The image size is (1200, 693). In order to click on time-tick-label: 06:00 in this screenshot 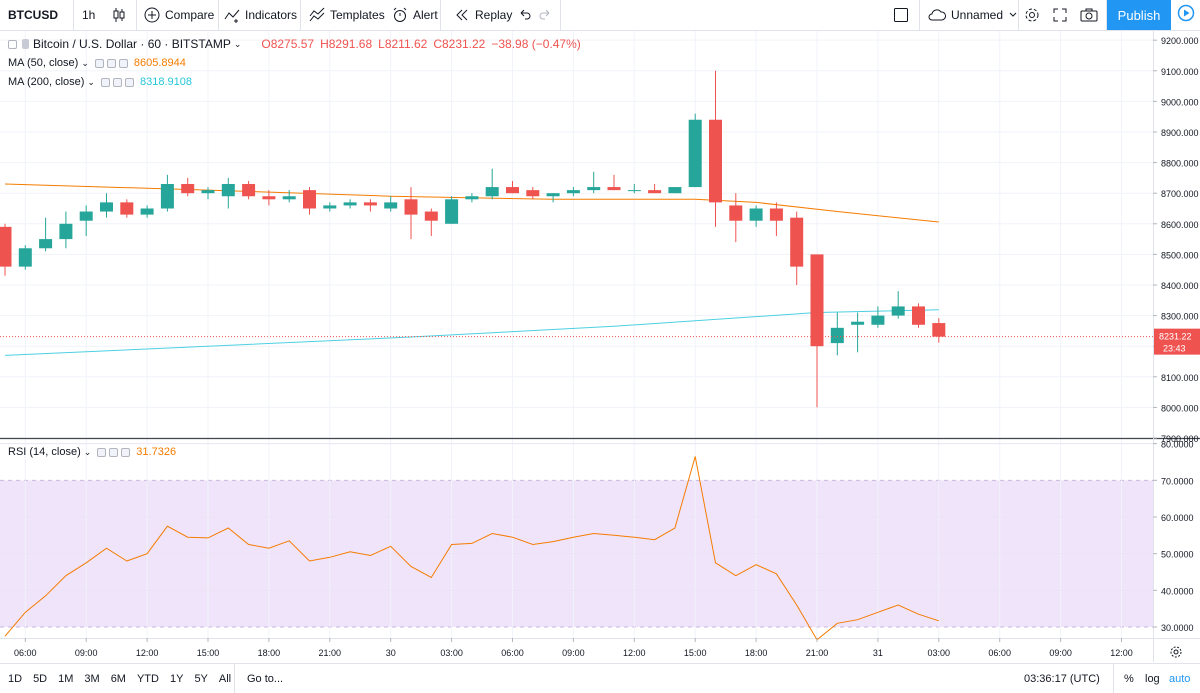, I will do `click(999, 653)`.